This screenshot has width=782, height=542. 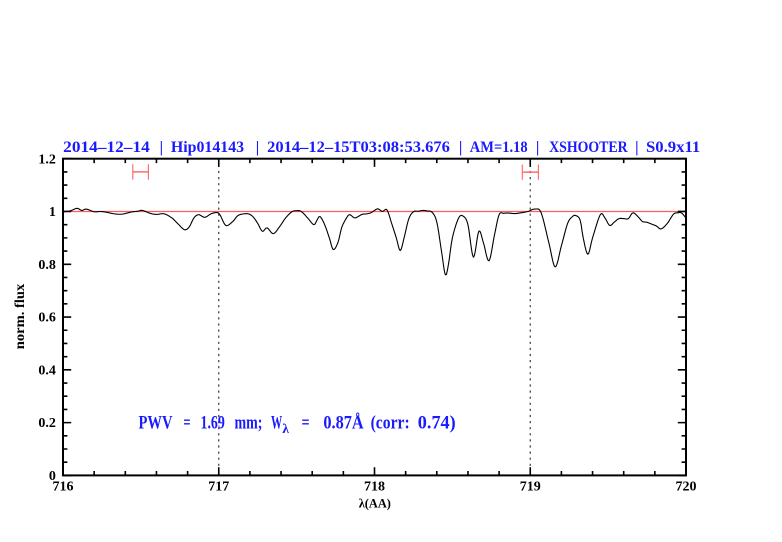 I want to click on svg-text: 1.69, so click(x=213, y=423).